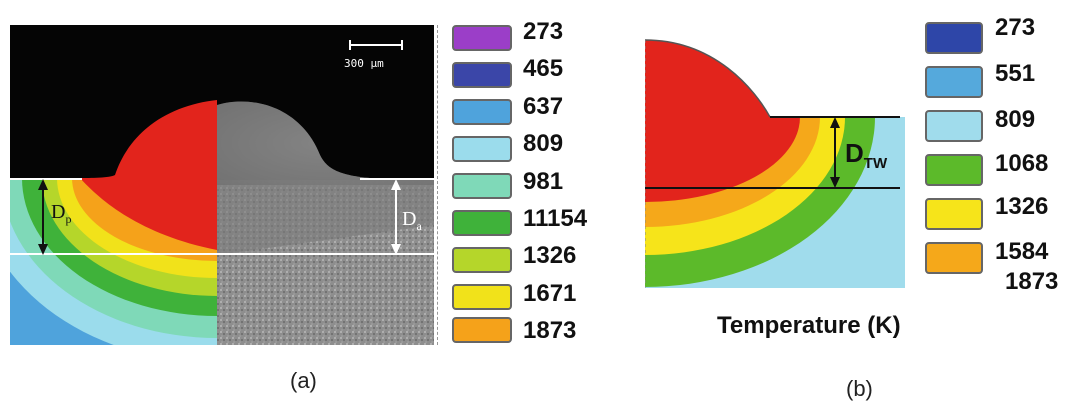 The width and height of the screenshot is (1069, 408). I want to click on legend-b-label-1: 551, so click(1015, 73).